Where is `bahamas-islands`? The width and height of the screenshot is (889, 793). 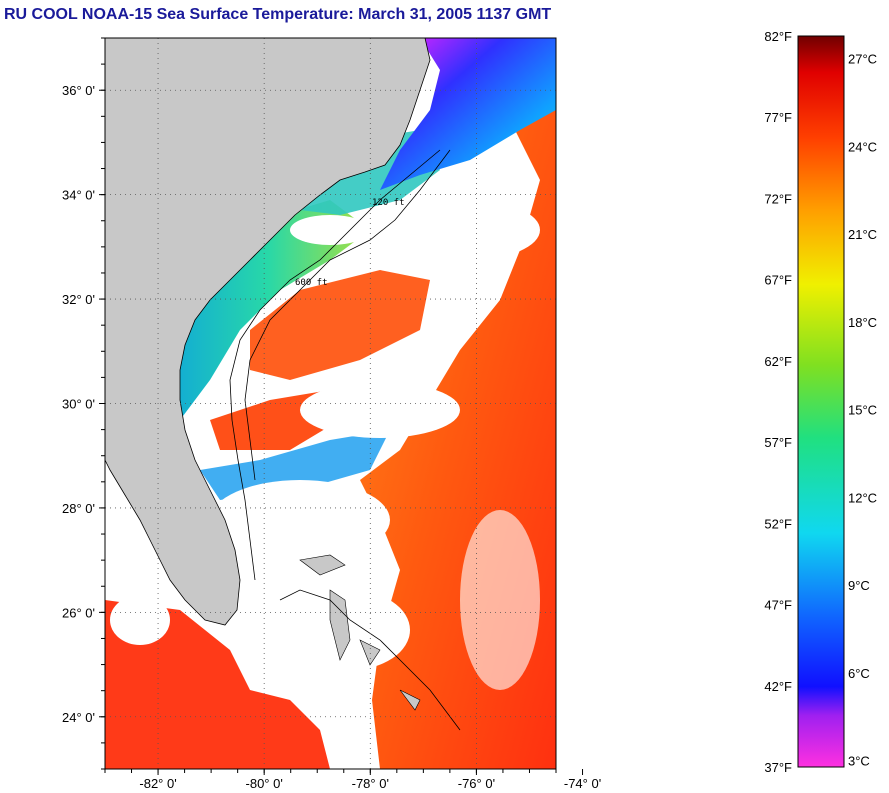
bahamas-islands is located at coordinates (360, 632).